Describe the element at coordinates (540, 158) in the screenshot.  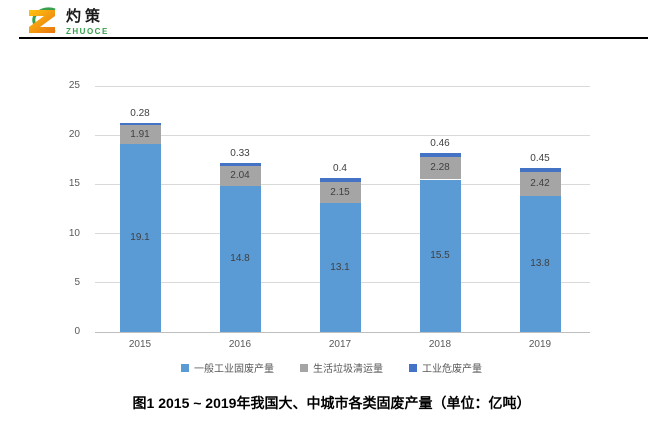
I see `bar-value-label: 0.45` at that location.